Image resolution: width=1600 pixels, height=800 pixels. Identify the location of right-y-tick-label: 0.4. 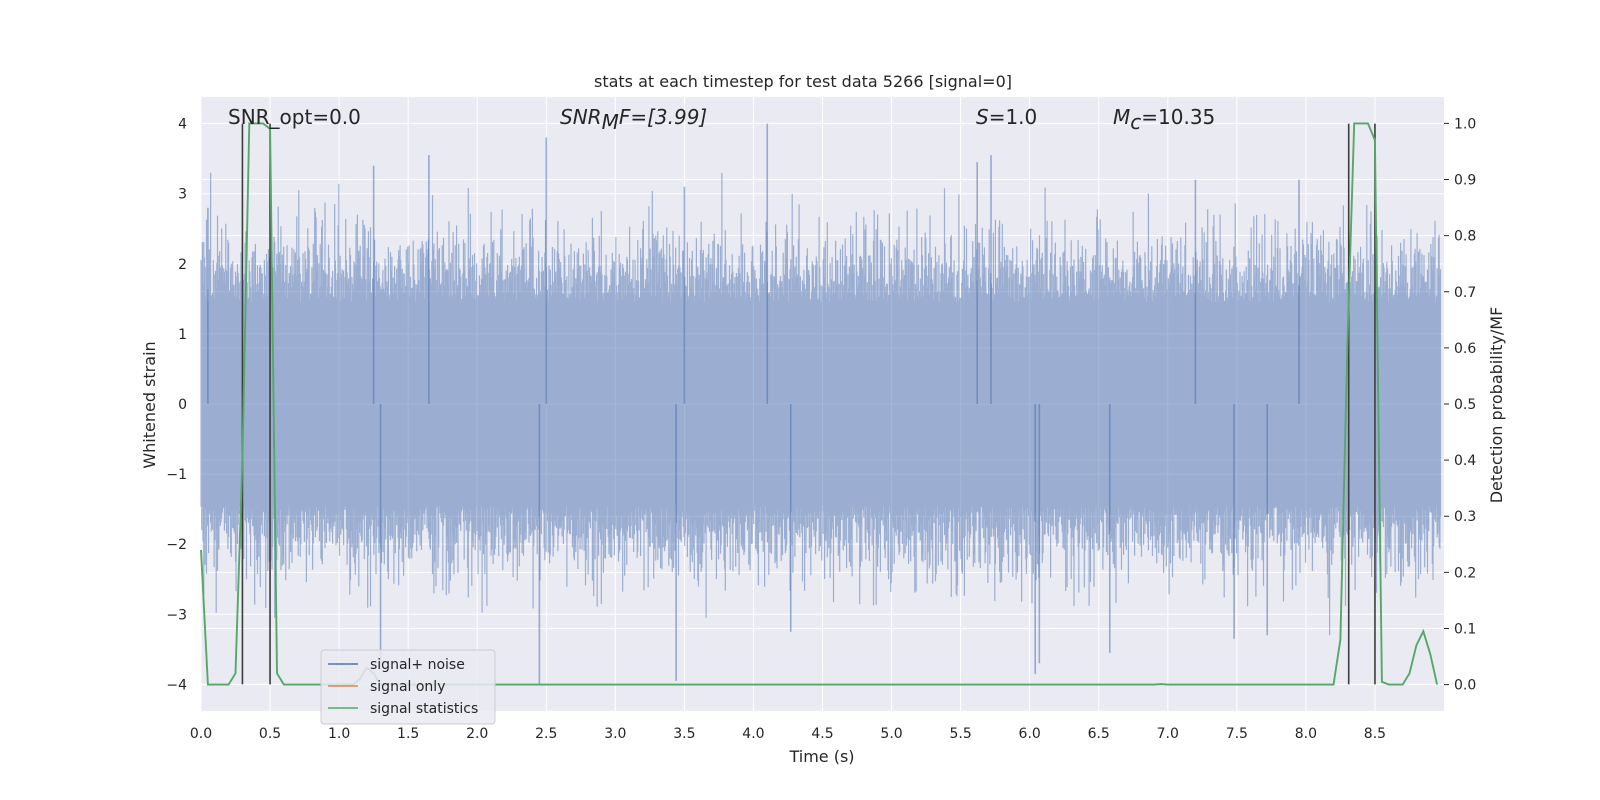
(1465, 461).